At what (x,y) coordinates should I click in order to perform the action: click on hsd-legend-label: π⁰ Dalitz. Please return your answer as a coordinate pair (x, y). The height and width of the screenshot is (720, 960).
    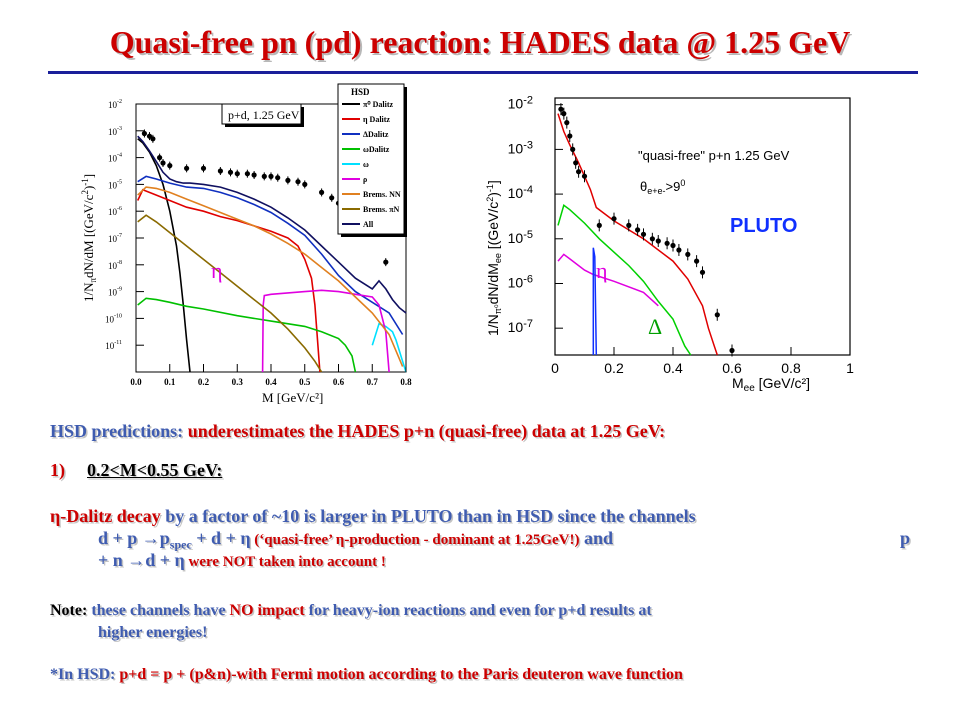
    Looking at the image, I should click on (378, 104).